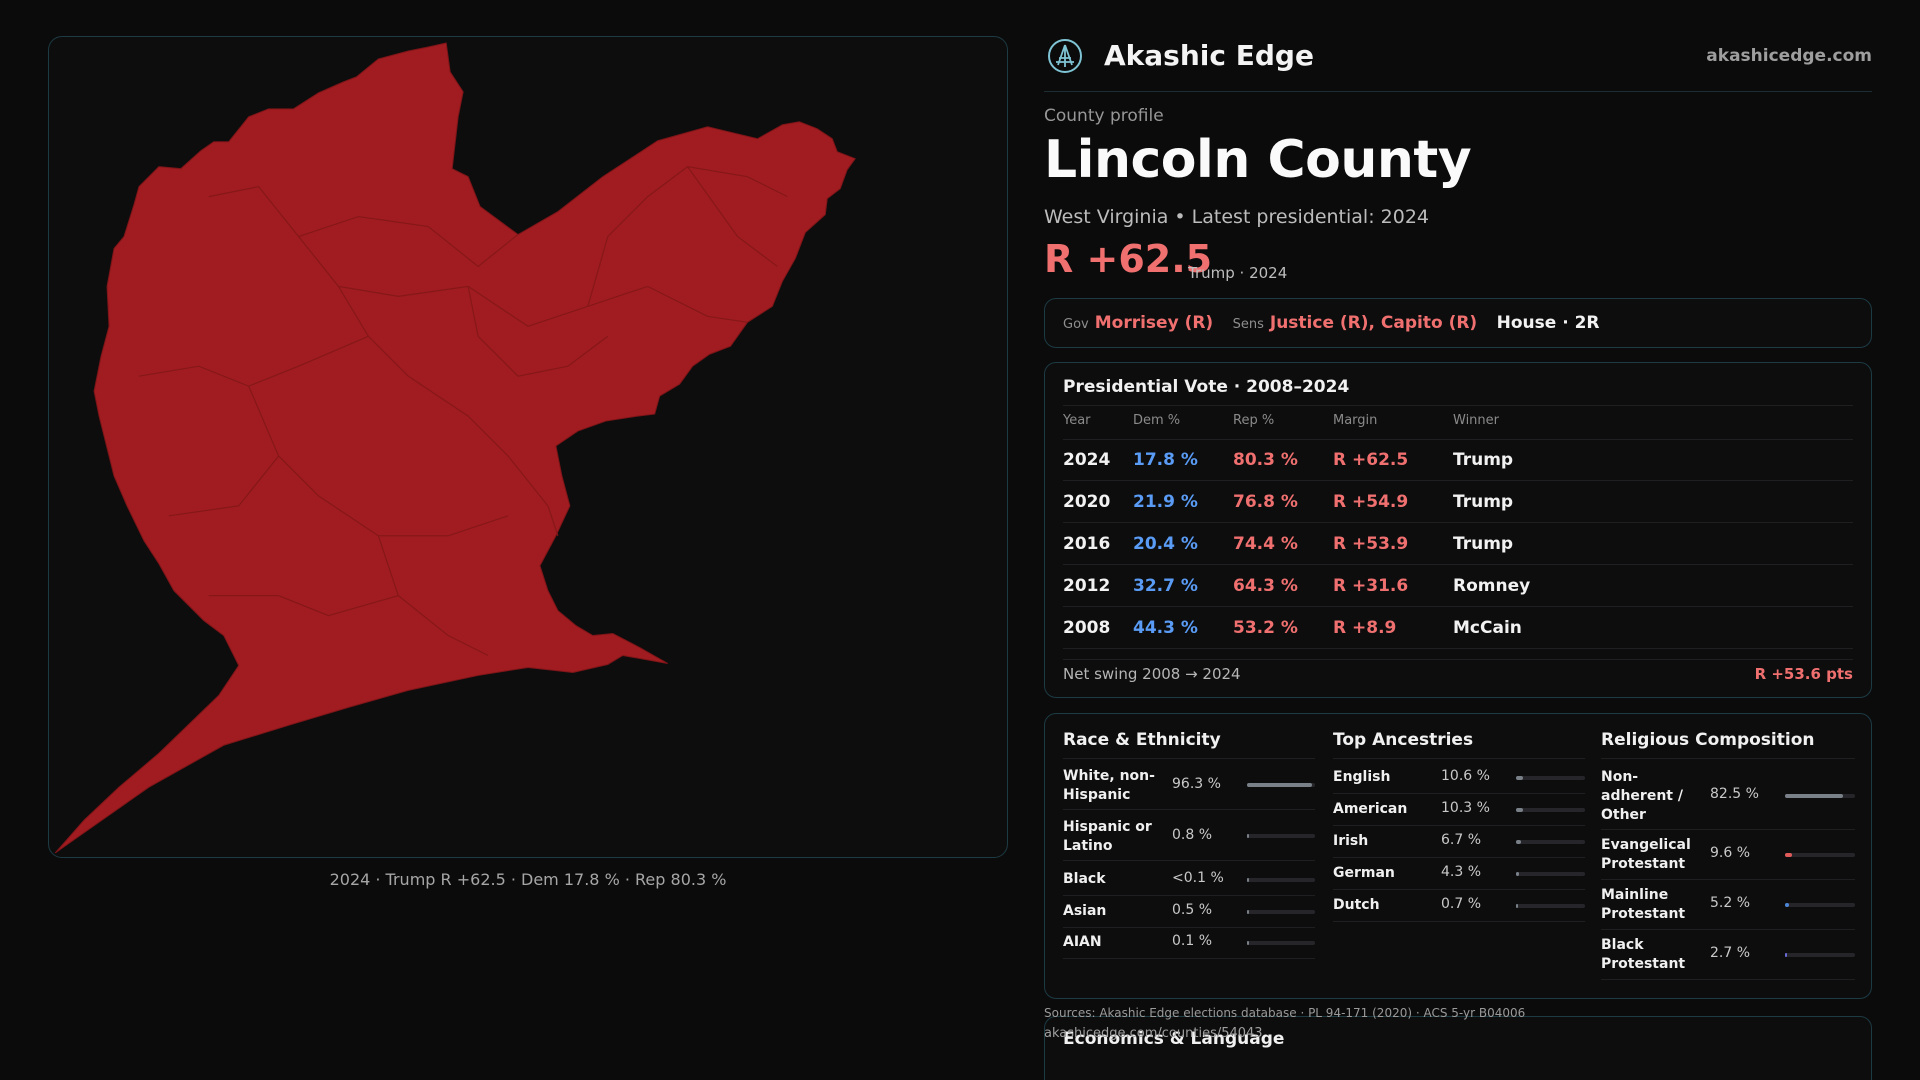  What do you see at coordinates (1803, 674) in the screenshot?
I see `net-swing-value: R +53.6 pts` at bounding box center [1803, 674].